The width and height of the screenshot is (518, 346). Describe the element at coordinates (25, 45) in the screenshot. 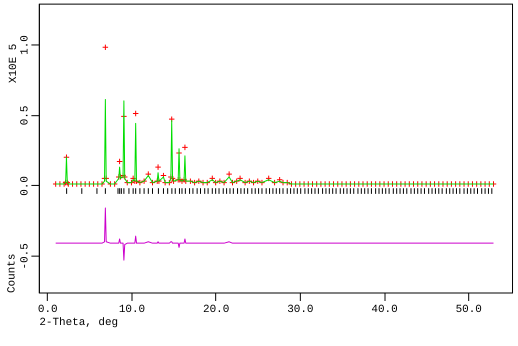

I see `y-tick-label: 1.0` at that location.